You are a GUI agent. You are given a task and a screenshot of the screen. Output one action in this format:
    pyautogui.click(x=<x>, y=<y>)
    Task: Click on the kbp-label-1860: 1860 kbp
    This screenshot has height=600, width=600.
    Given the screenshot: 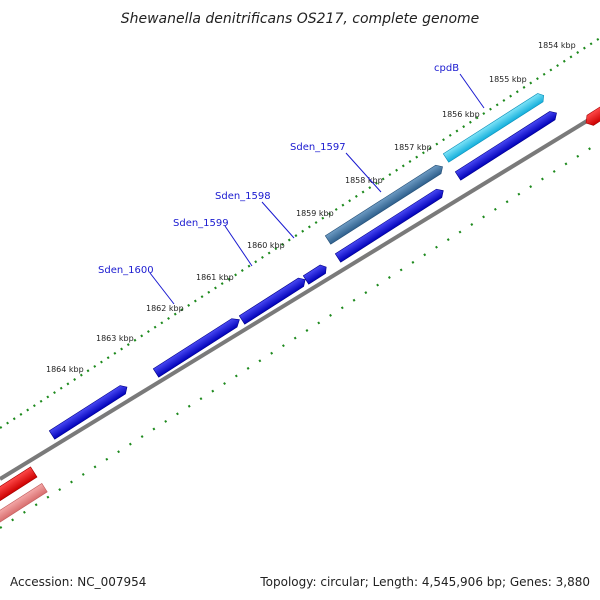 What is the action you would take?
    pyautogui.click(x=266, y=245)
    